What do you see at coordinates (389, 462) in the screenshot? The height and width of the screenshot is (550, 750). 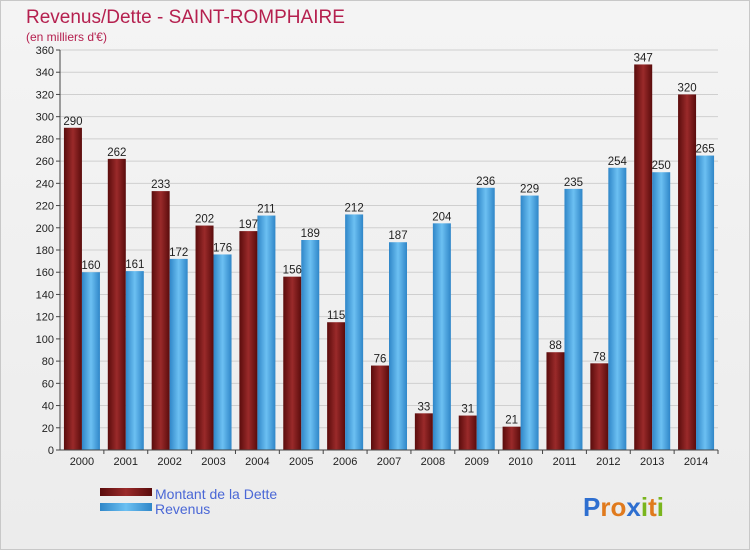 I see `x-tick-label: 2007` at bounding box center [389, 462].